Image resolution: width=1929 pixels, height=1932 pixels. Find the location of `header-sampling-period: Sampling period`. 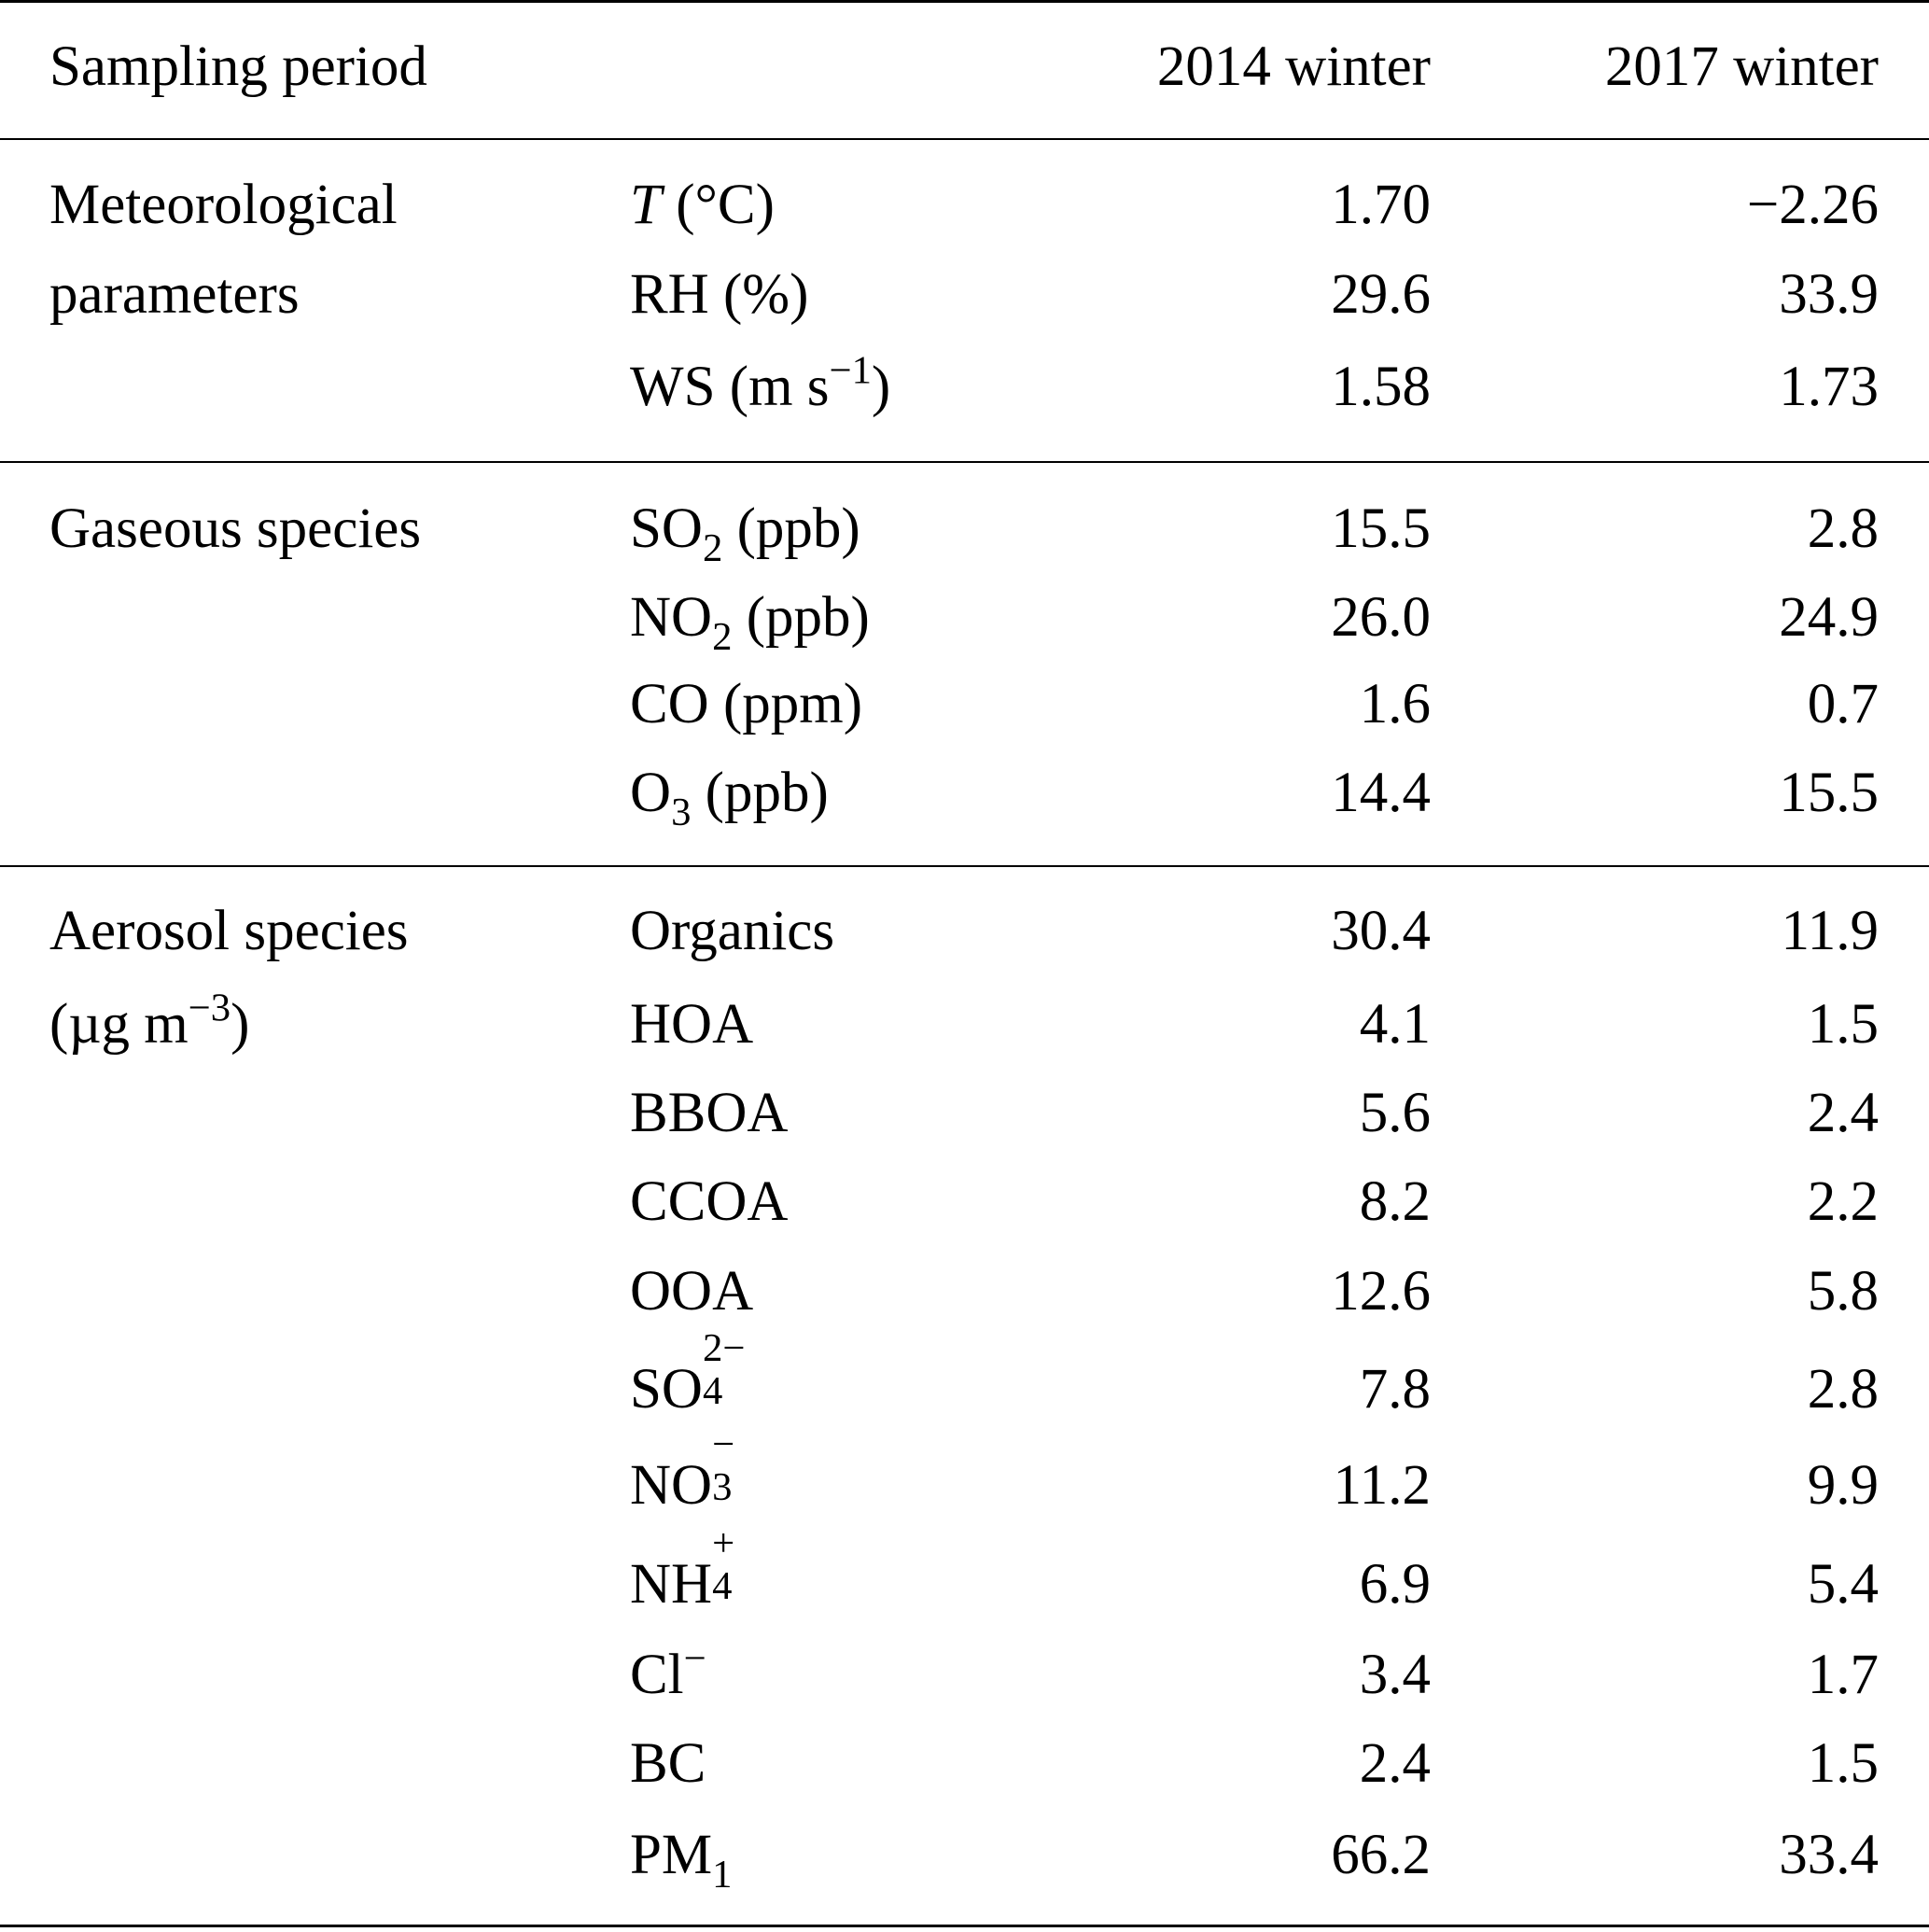

header-sampling-period: Sampling period is located at coordinates (238, 66).